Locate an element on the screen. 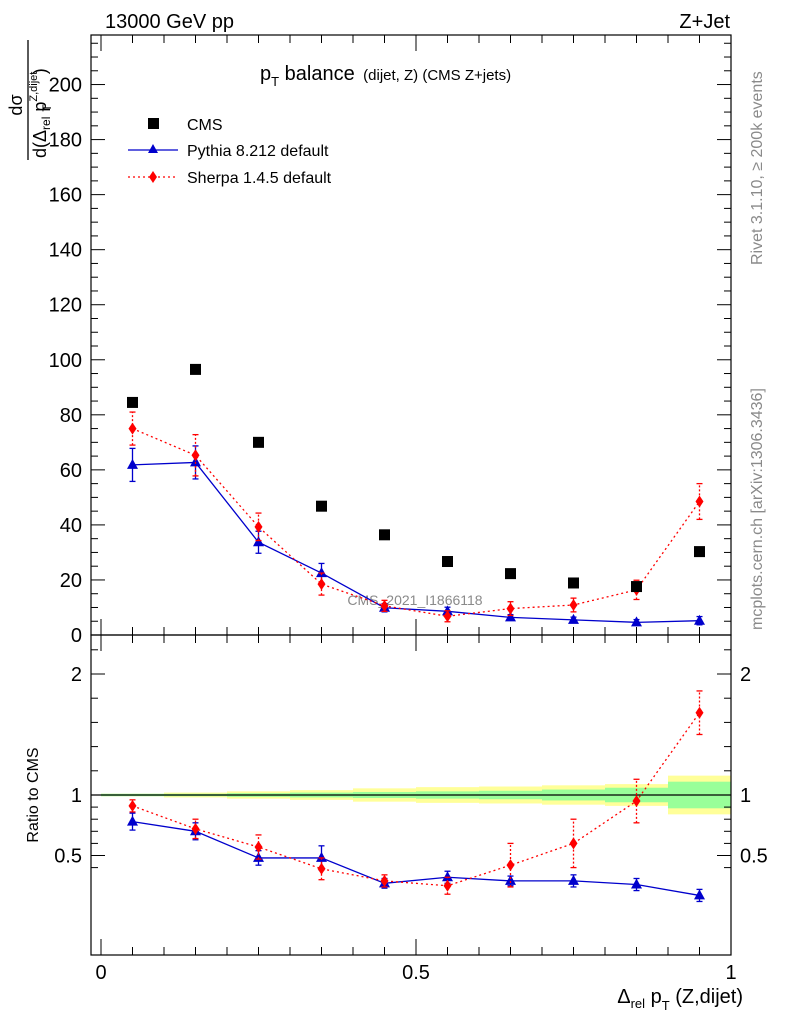 Image resolution: width=786 pixels, height=1024 pixels. main-ytick-label: 20 is located at coordinates (71, 581).